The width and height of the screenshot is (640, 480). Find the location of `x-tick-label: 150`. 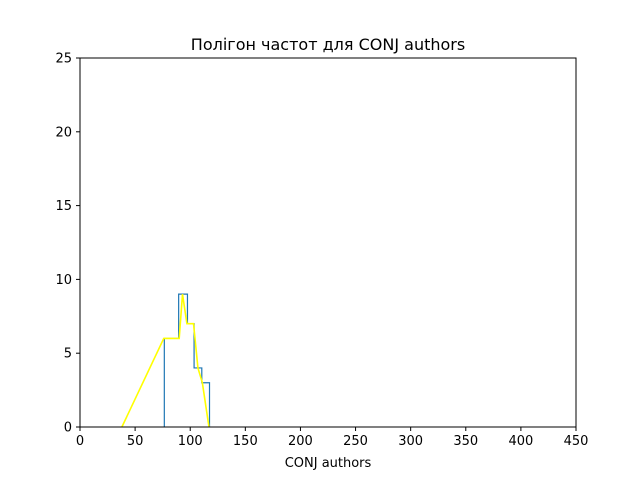

x-tick-label: 150 is located at coordinates (245, 441).